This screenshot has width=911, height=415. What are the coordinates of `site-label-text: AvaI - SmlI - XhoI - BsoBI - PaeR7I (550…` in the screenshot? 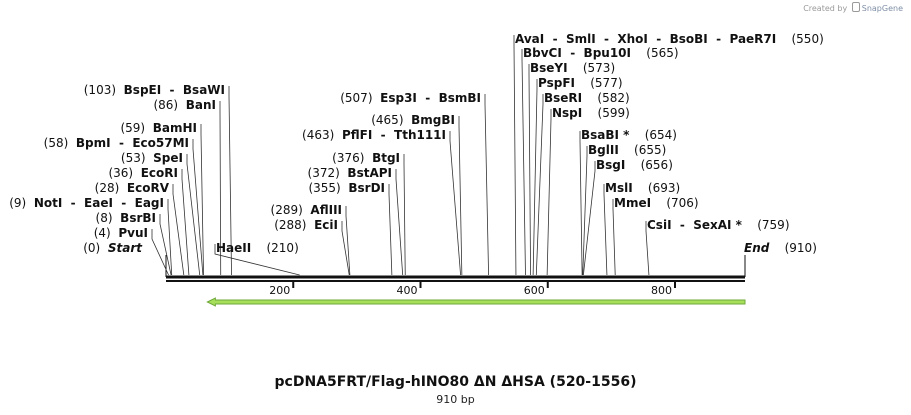 It's located at (669, 39).